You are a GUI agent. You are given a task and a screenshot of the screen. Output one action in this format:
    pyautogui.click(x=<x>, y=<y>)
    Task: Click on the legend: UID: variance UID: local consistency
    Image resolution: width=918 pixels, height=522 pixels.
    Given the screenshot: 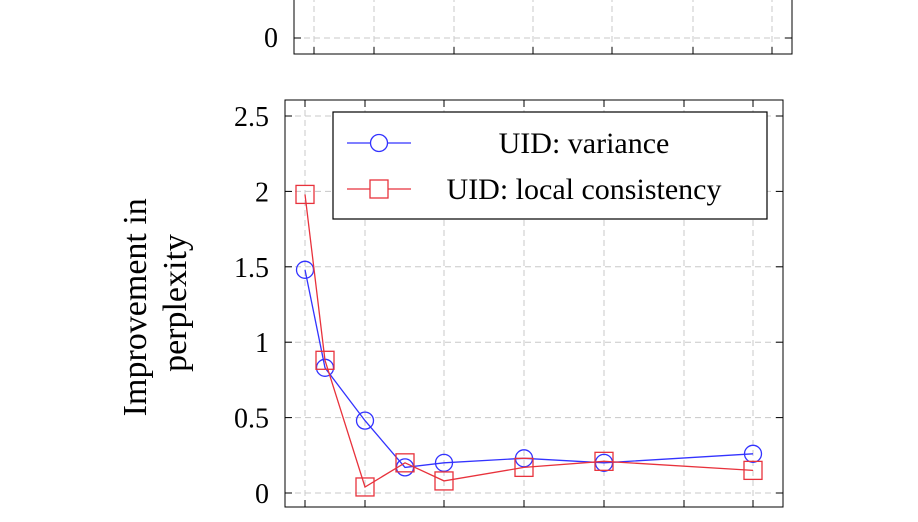 What is the action you would take?
    pyautogui.click(x=550, y=165)
    